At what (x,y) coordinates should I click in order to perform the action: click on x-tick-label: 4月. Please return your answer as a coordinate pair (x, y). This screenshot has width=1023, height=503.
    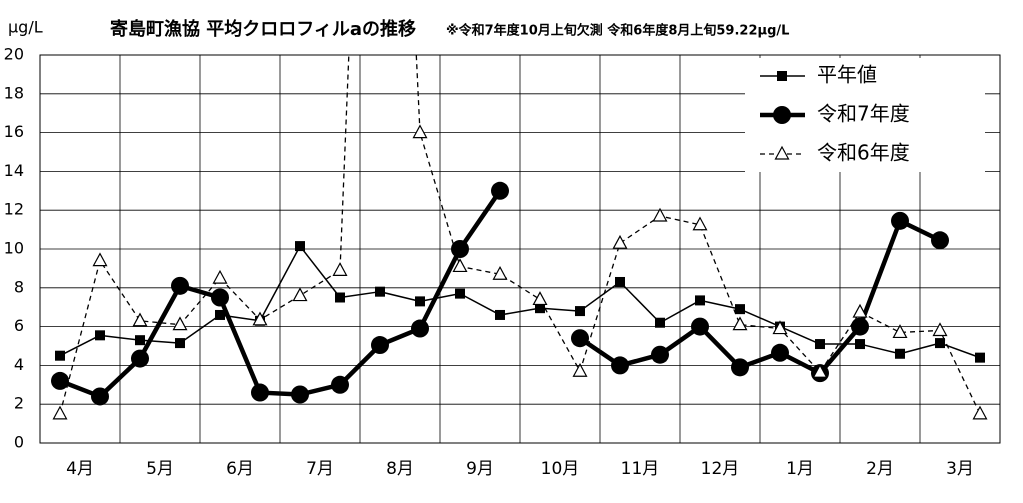
    Looking at the image, I should click on (80, 469).